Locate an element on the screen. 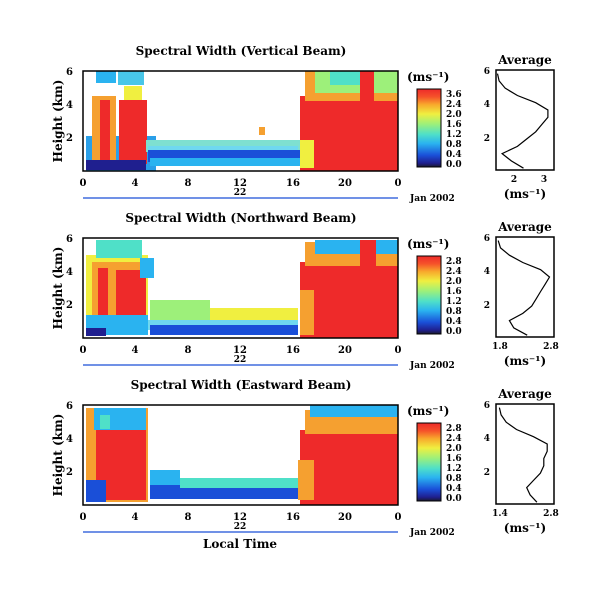 Image resolution: width=616 pixels, height=598 pixels. average-x-axis: 1.8 2.8 is located at coordinates (525, 347).